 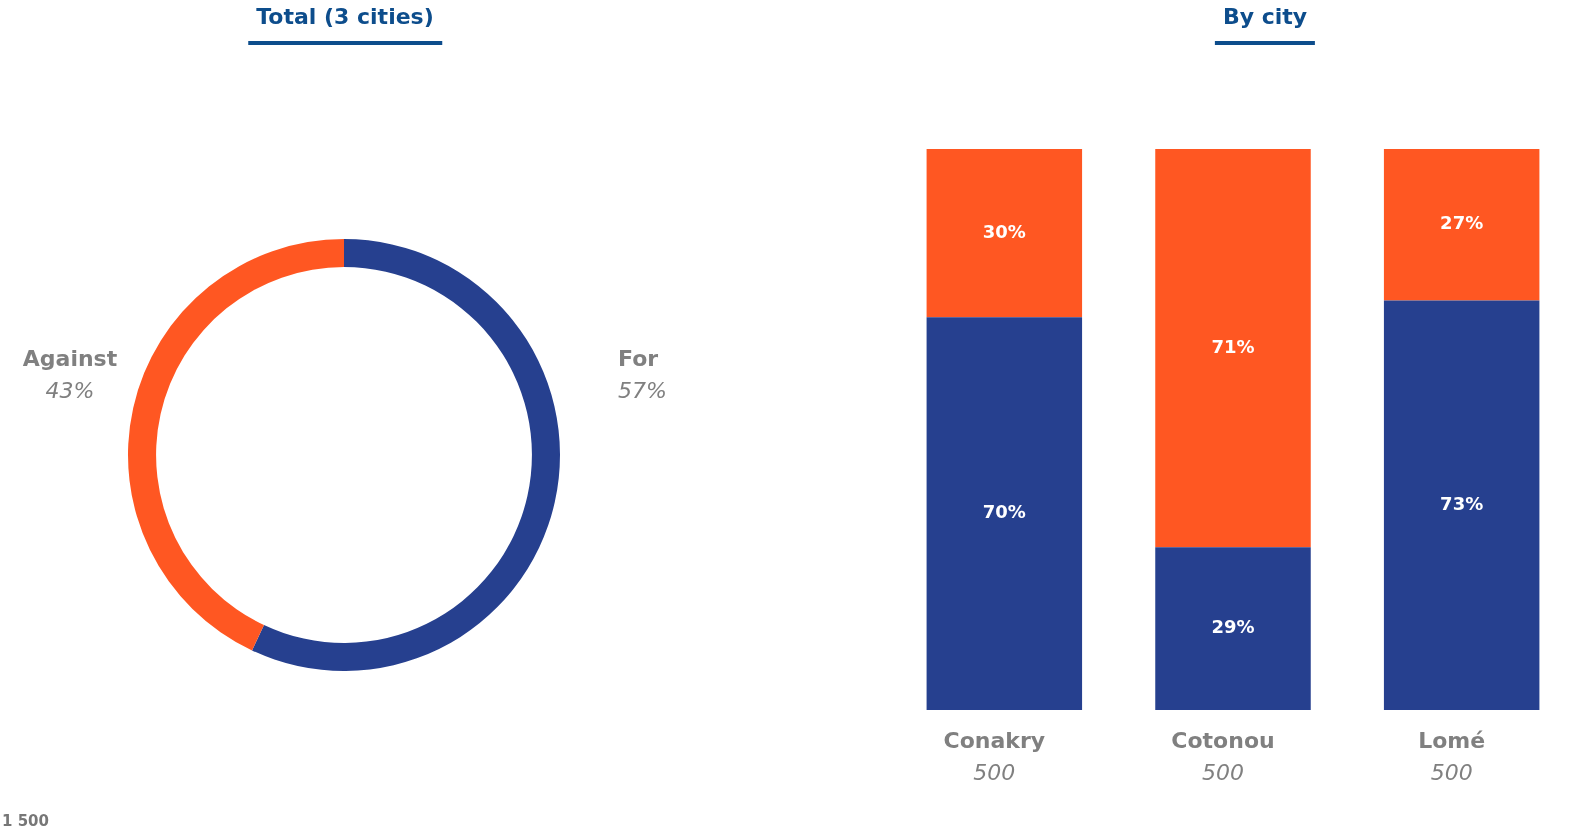 I want to click on slice-label: For, so click(x=638, y=358).